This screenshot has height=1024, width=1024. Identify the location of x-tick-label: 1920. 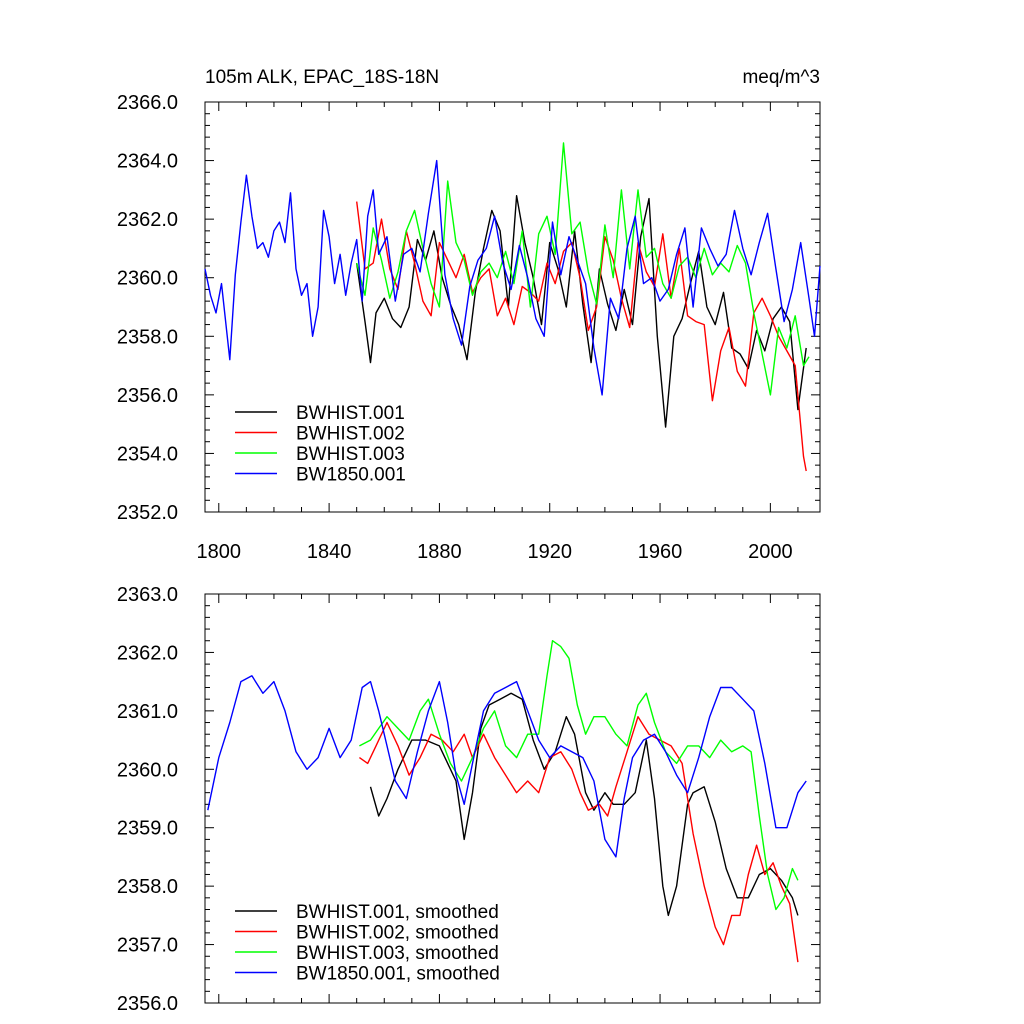
(549, 552).